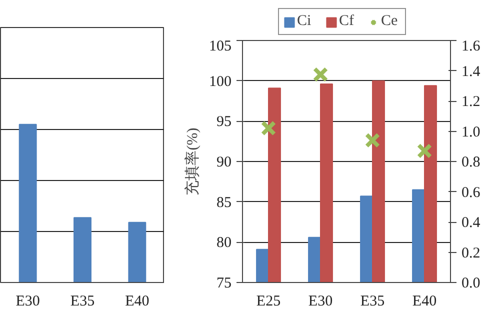 The image size is (496, 328). I want to click on legend-label: Cf, so click(347, 21).